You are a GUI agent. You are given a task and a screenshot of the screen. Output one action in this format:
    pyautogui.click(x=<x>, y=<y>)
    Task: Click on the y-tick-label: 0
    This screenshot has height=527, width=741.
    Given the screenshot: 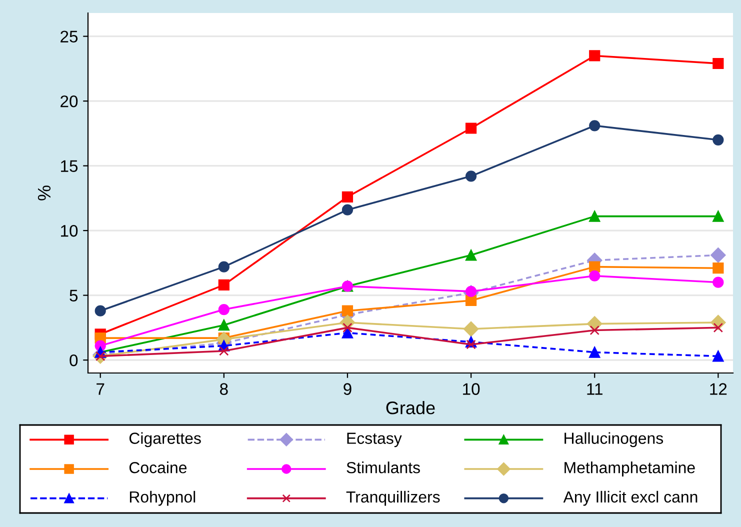 What is the action you would take?
    pyautogui.click(x=74, y=360)
    